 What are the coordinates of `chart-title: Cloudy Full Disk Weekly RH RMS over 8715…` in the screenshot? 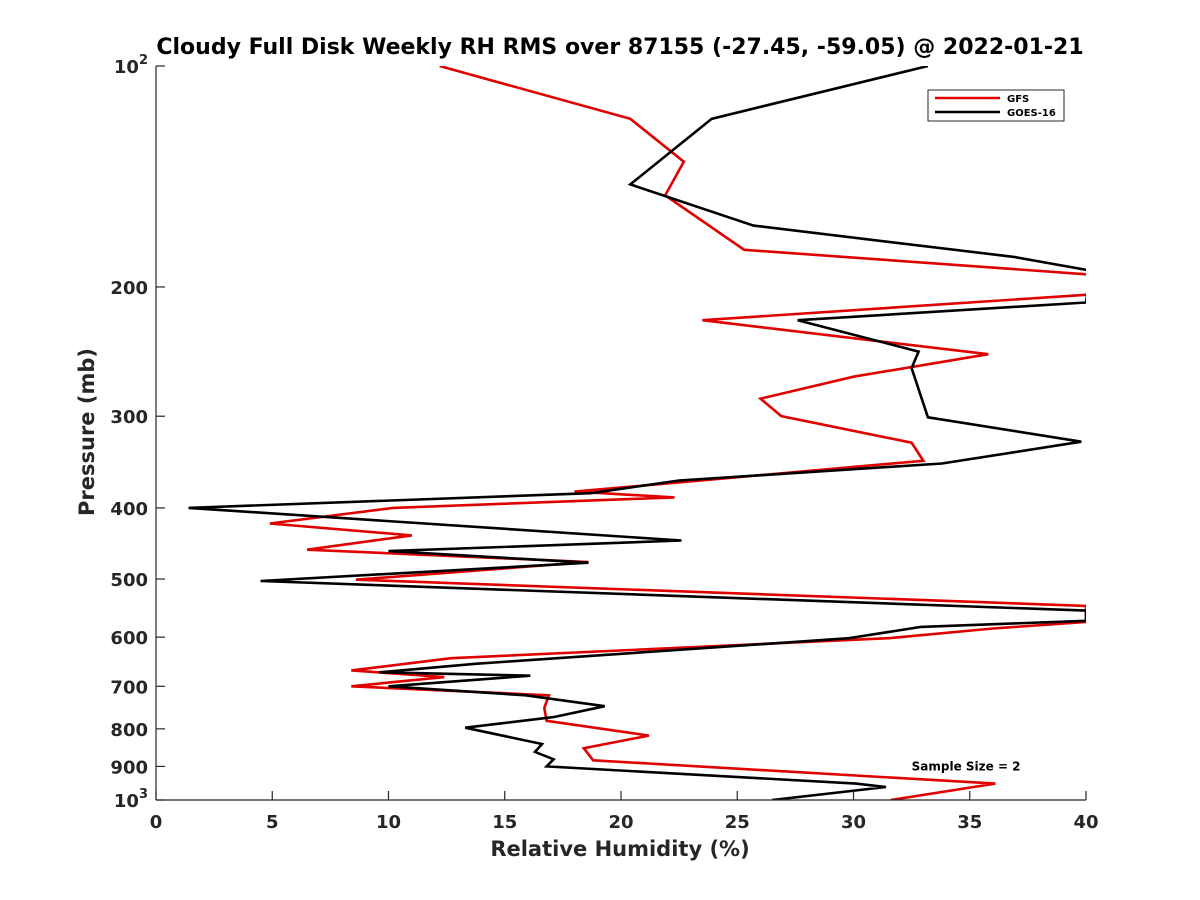 It's located at (619, 47).